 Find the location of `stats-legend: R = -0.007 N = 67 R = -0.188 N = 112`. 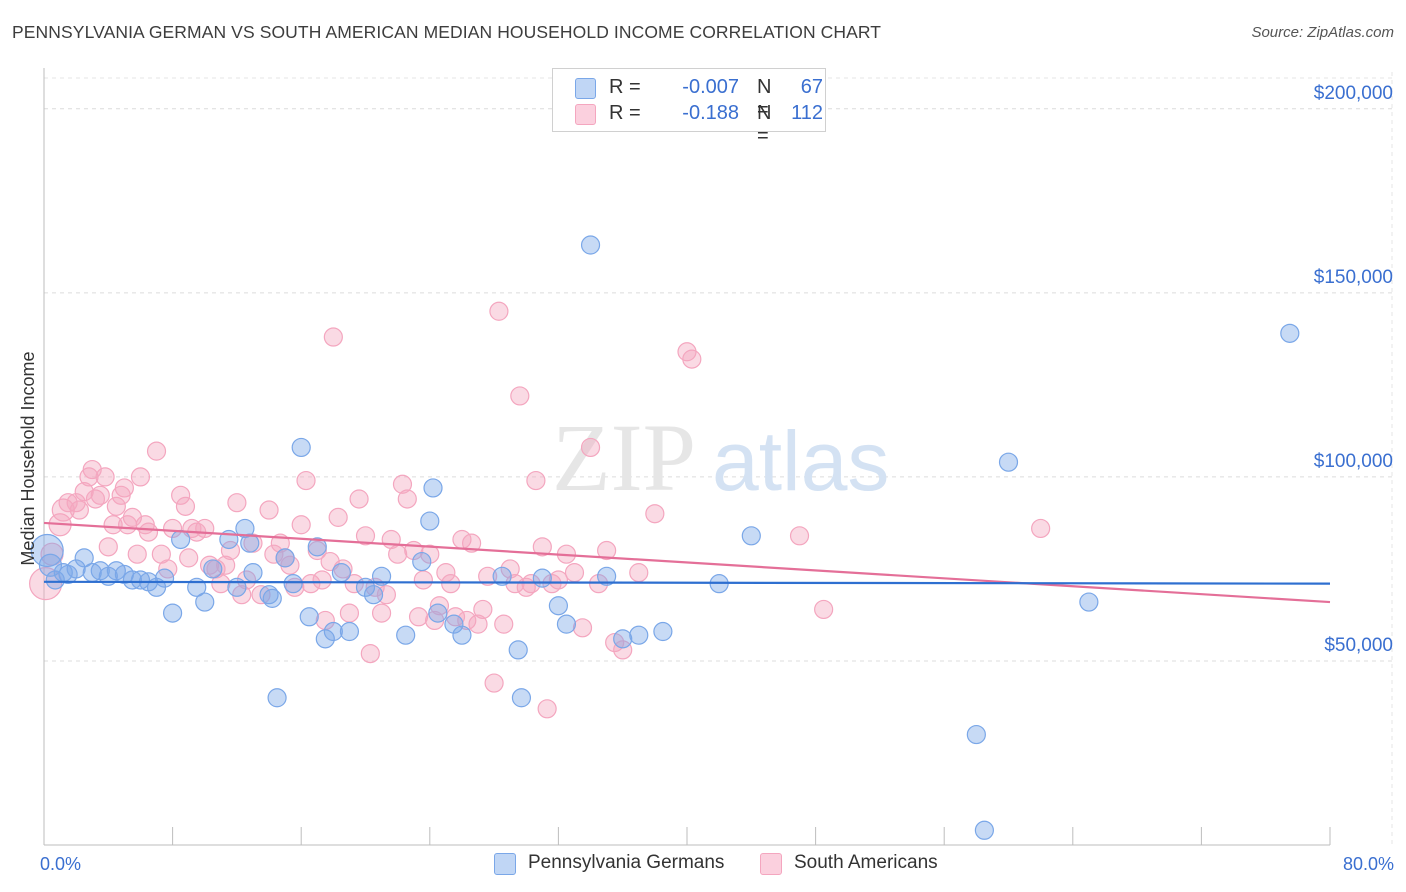

stats-legend: R = -0.007 N = 67 R = -0.188 N = 112 is located at coordinates (689, 107).